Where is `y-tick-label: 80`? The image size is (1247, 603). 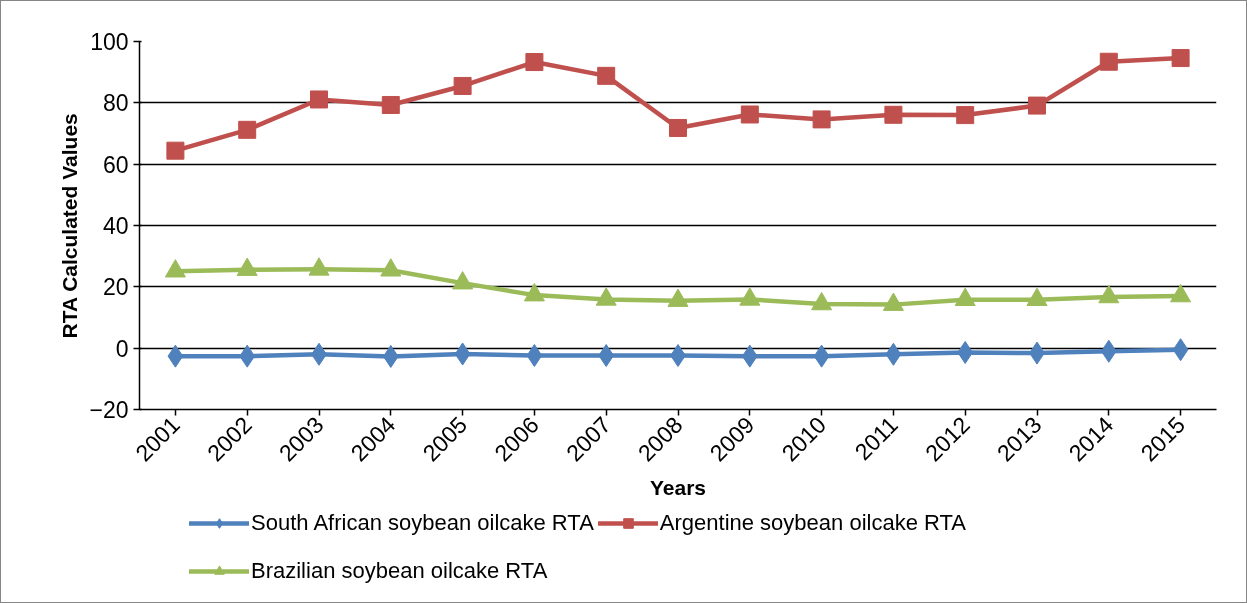
y-tick-label: 80 is located at coordinates (115, 103).